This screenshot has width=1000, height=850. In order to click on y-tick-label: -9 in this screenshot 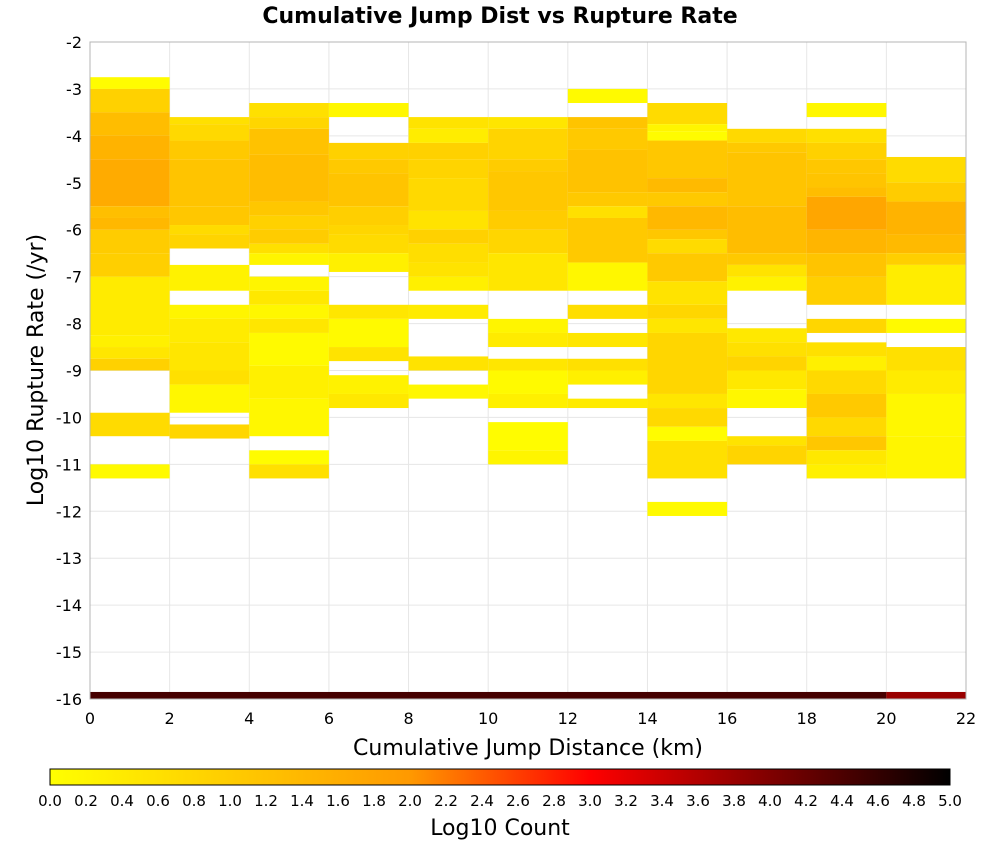, I will do `click(74, 371)`.